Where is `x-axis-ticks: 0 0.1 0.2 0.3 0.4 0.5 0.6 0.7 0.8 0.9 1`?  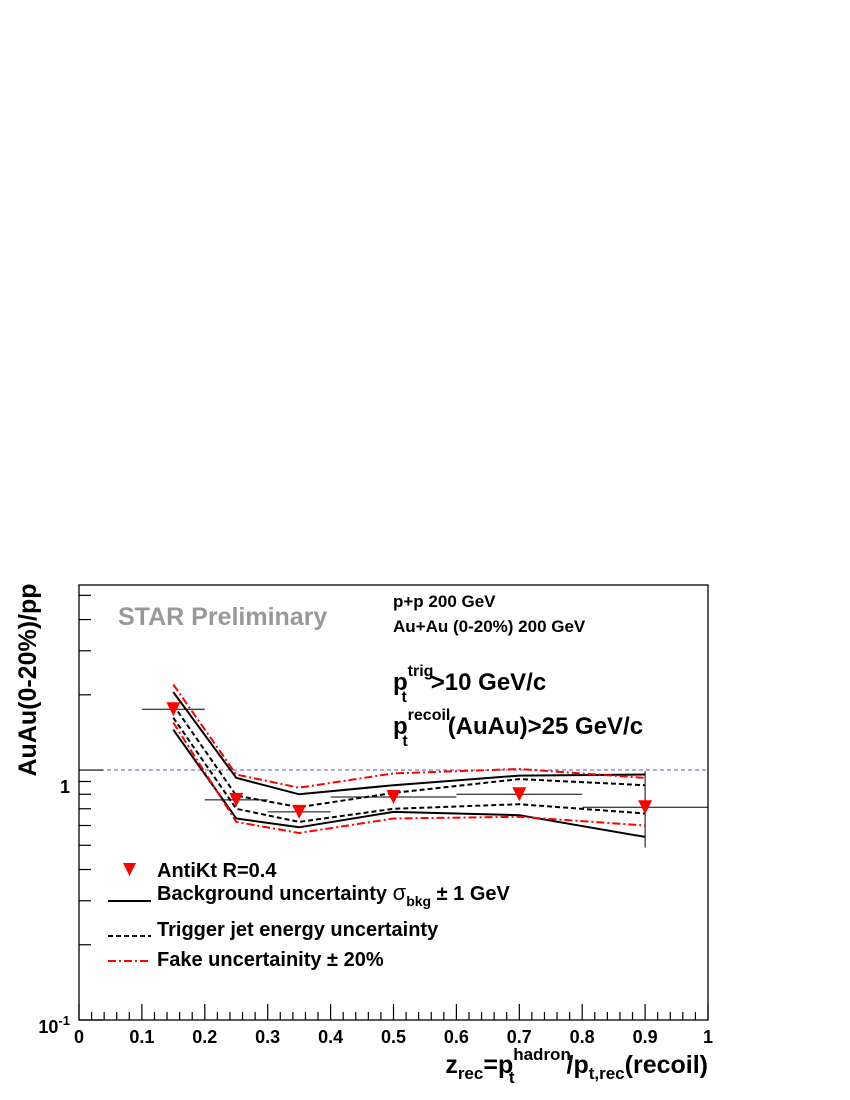 x-axis-ticks: 0 0.1 0.2 0.3 0.4 0.5 0.6 0.7 0.8 0.9 1 is located at coordinates (393, 1025).